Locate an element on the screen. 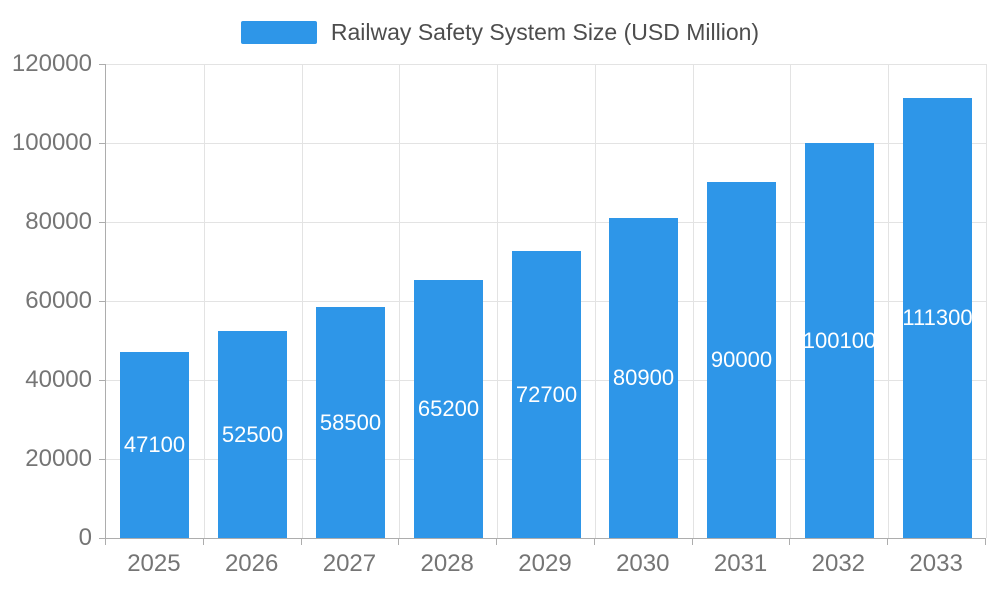 The image size is (1000, 600). bar: 100100 is located at coordinates (839, 340).